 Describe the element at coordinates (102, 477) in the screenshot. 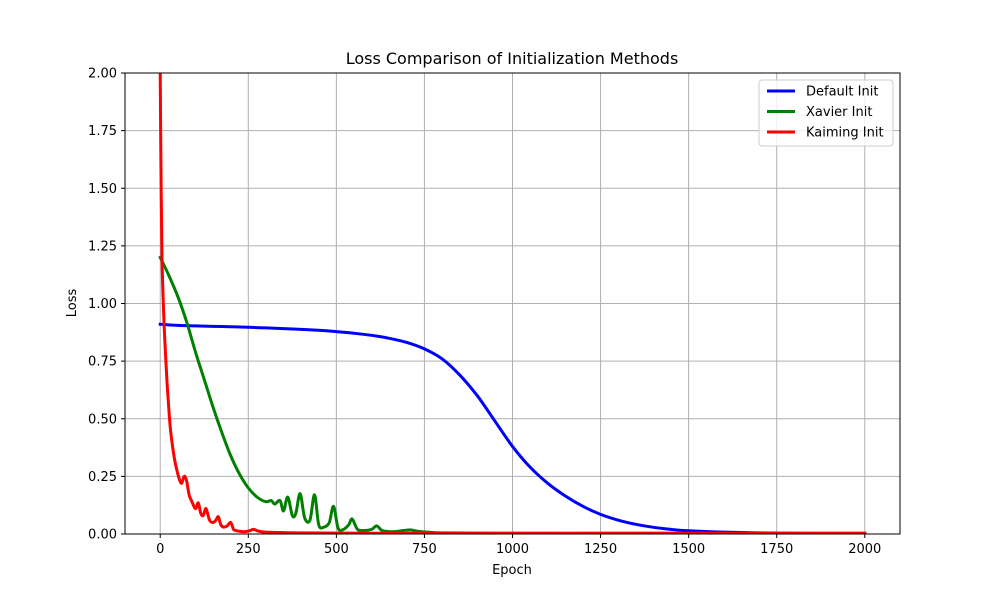

I see `y-tick-label: 0.25` at that location.